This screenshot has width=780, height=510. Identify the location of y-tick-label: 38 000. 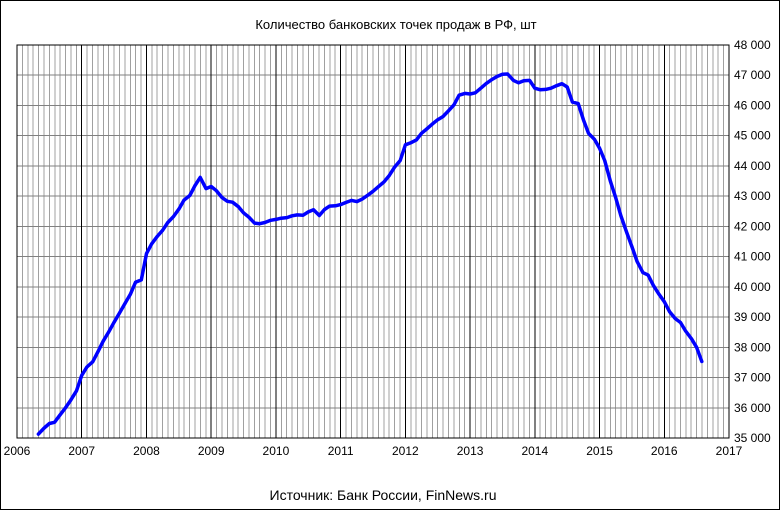
(752, 347).